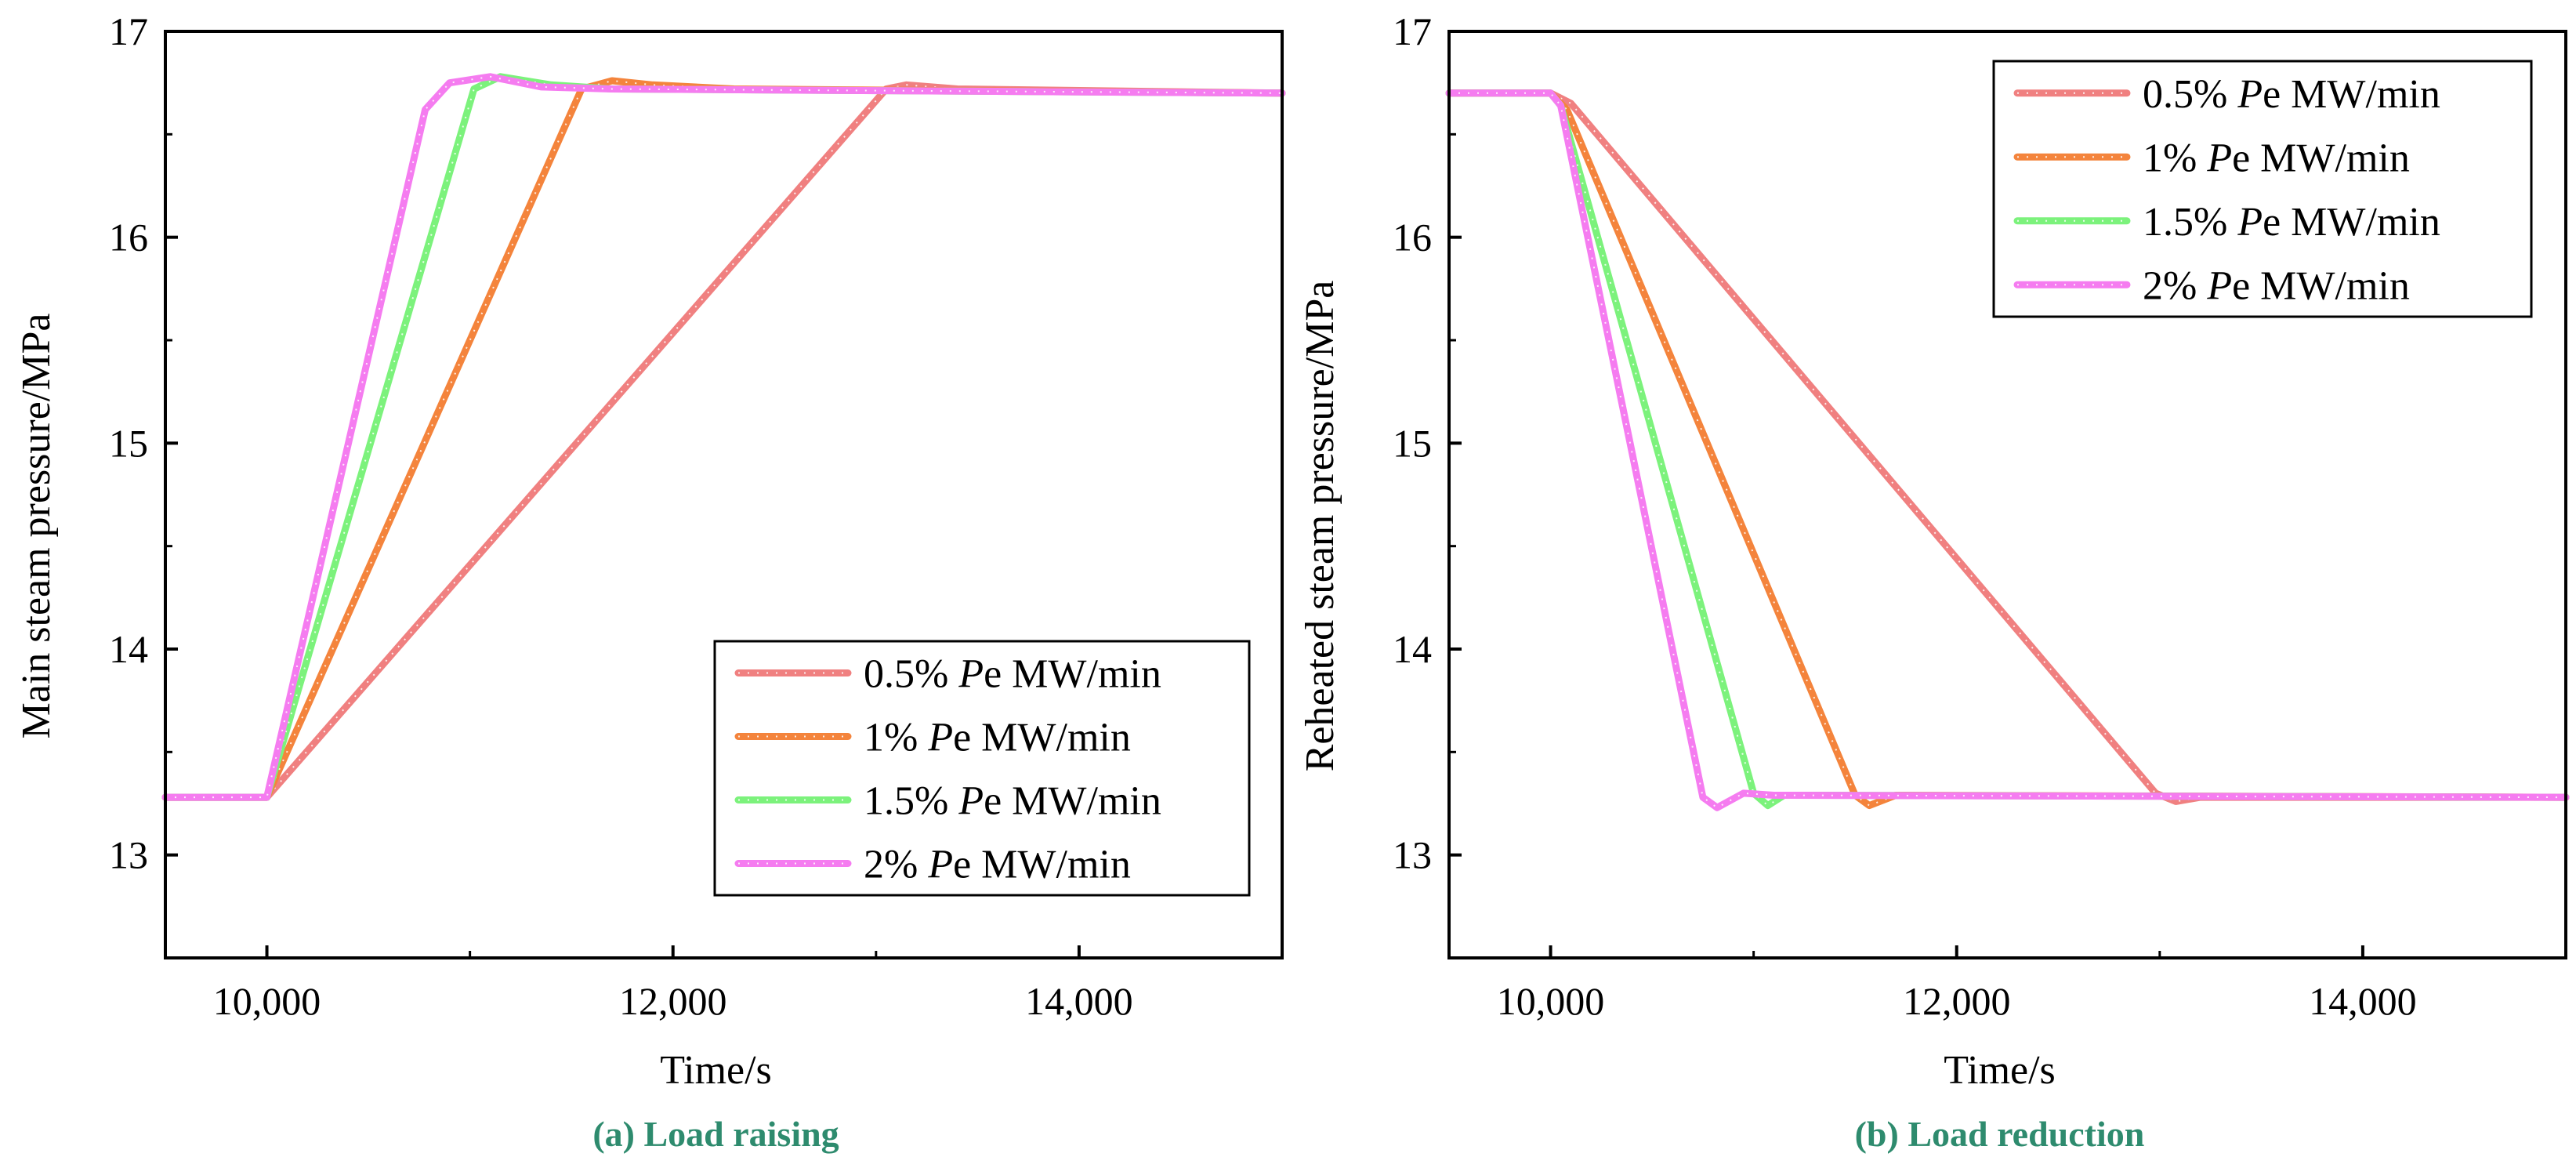 Image resolution: width=2576 pixels, height=1168 pixels. Describe the element at coordinates (36, 525) in the screenshot. I see `y-axis-label: Main steam pressure/MPa` at that location.